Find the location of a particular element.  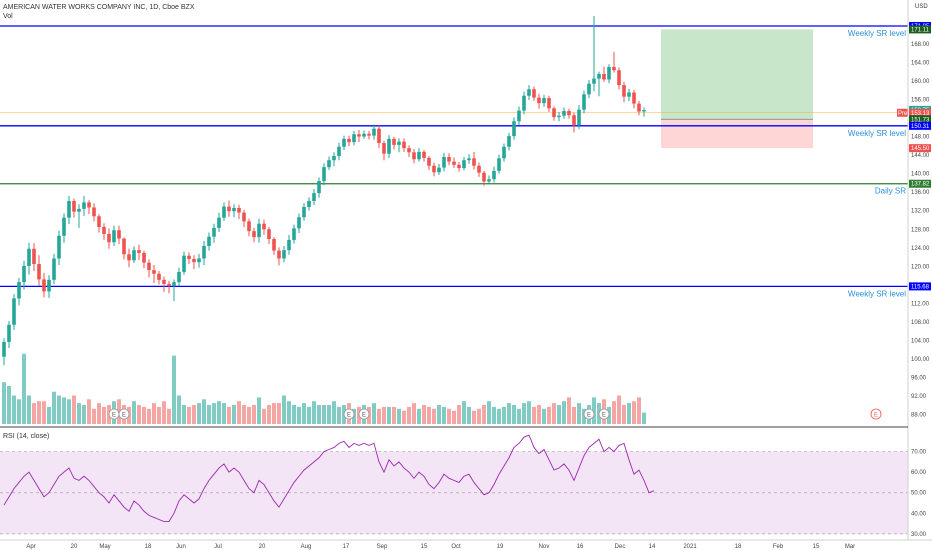

rsi-tick-label: 50.00 is located at coordinates (919, 494).